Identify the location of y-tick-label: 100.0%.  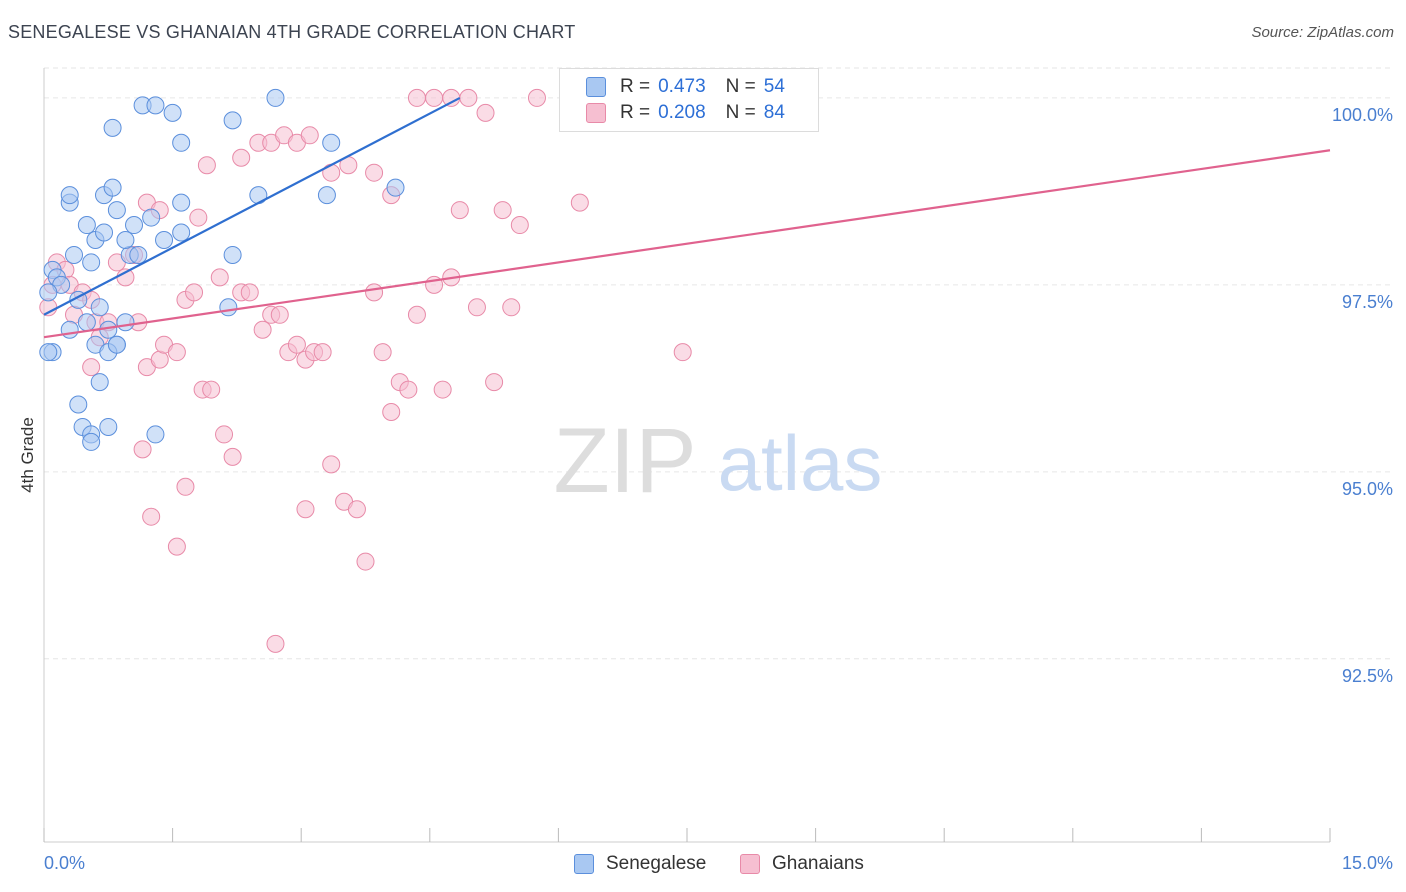
(1362, 115).